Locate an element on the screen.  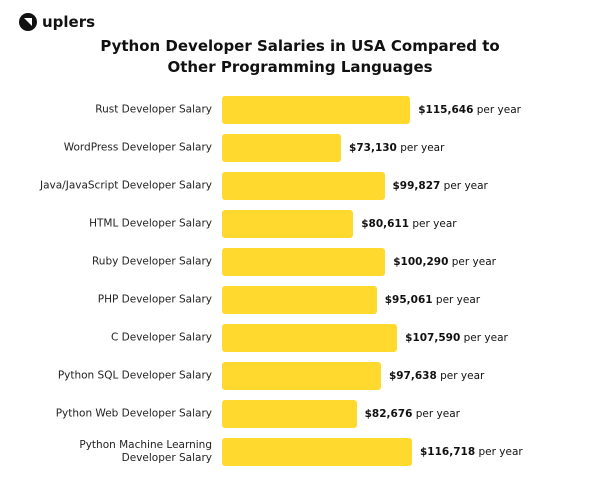
value-label: $100,290 per year is located at coordinates (444, 262).